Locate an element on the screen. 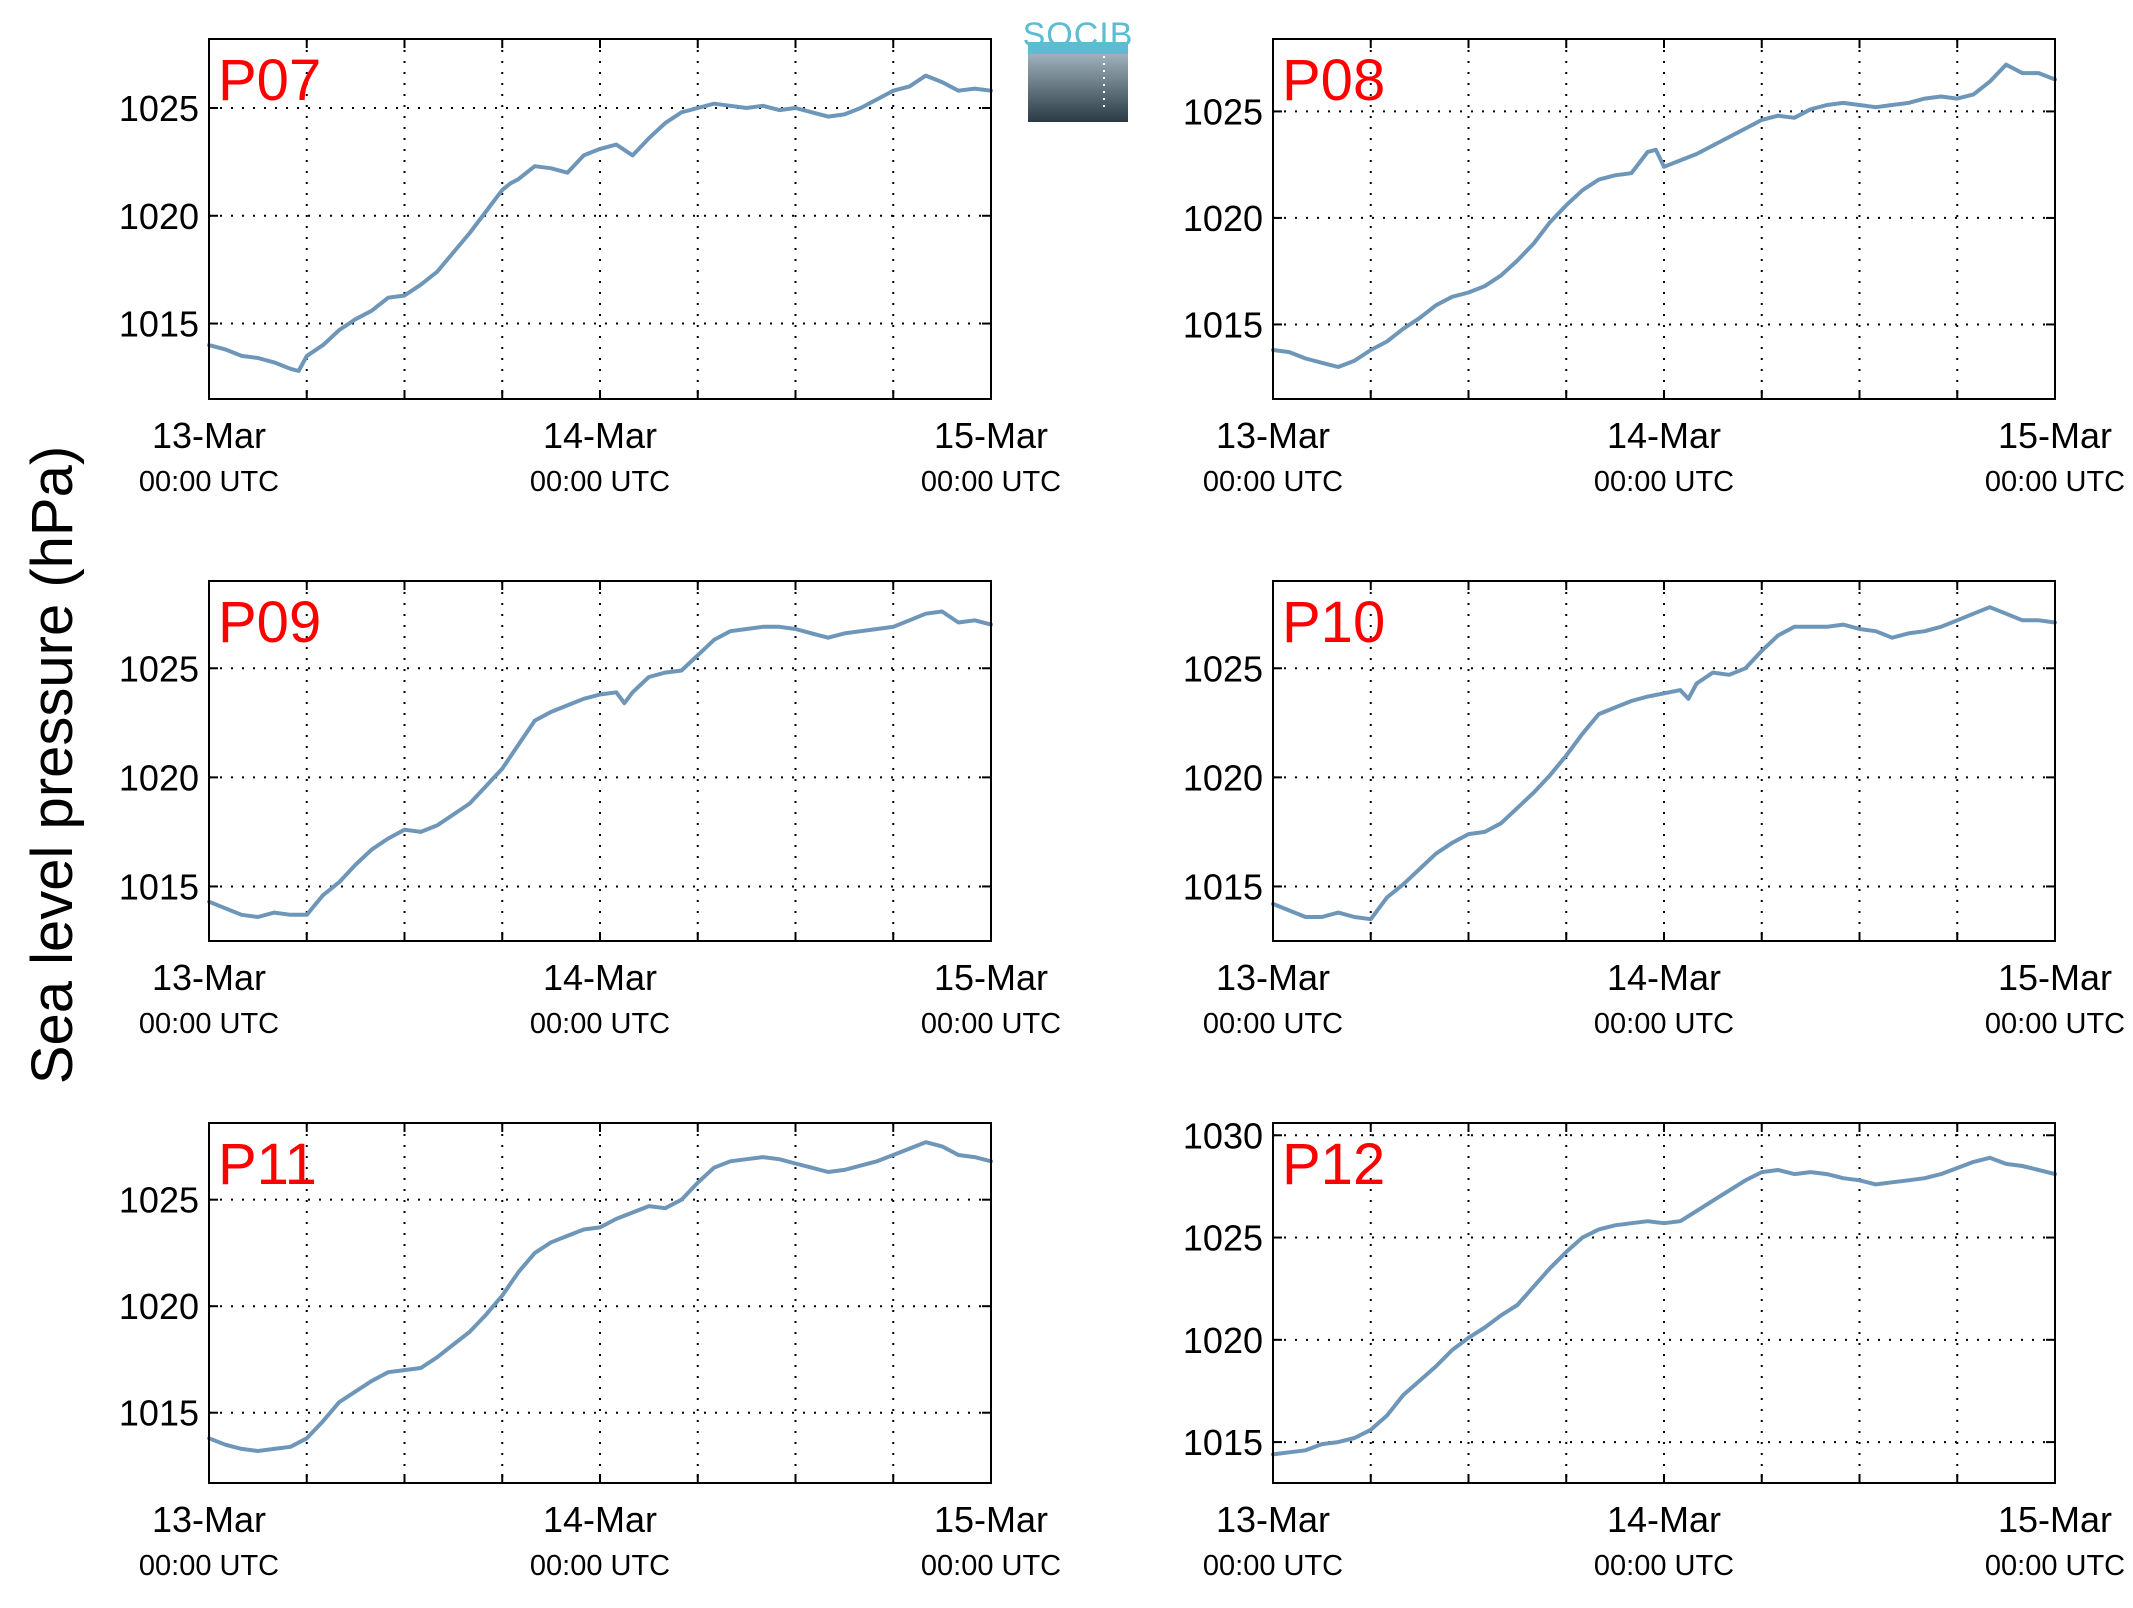 The height and width of the screenshot is (1608, 2133). panel-label-p09: P09 is located at coordinates (269, 622).